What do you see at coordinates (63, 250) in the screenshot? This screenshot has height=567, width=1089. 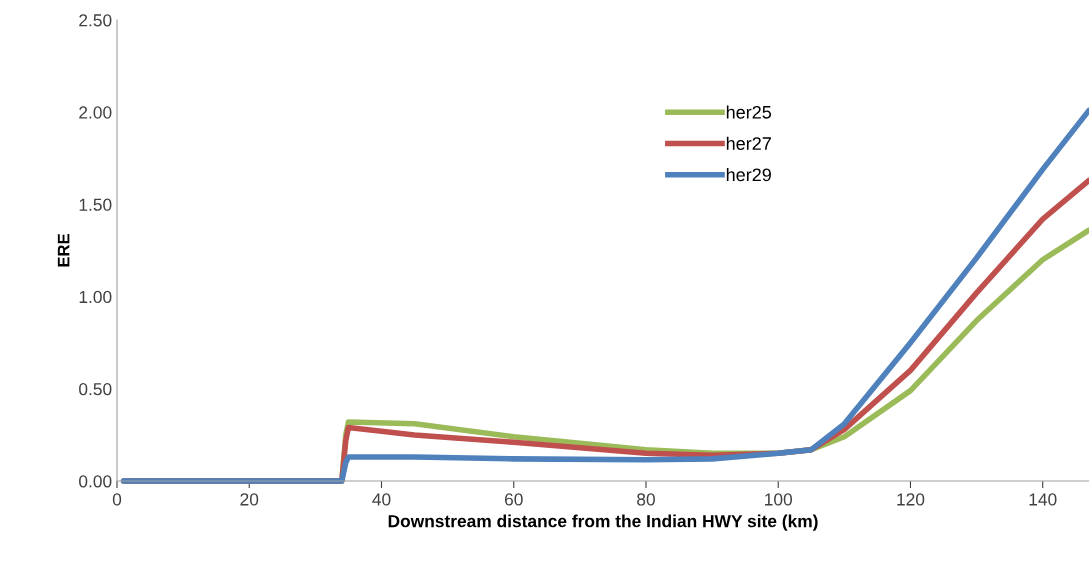 I see `y-axis-title: ERE` at bounding box center [63, 250].